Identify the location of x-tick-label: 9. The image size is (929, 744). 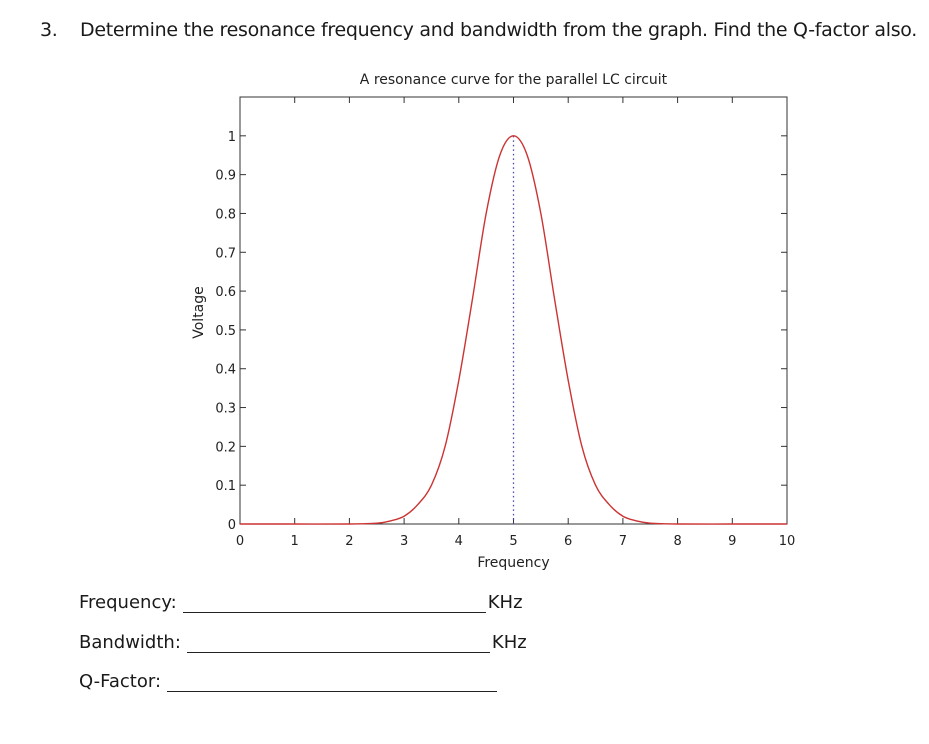
(732, 541).